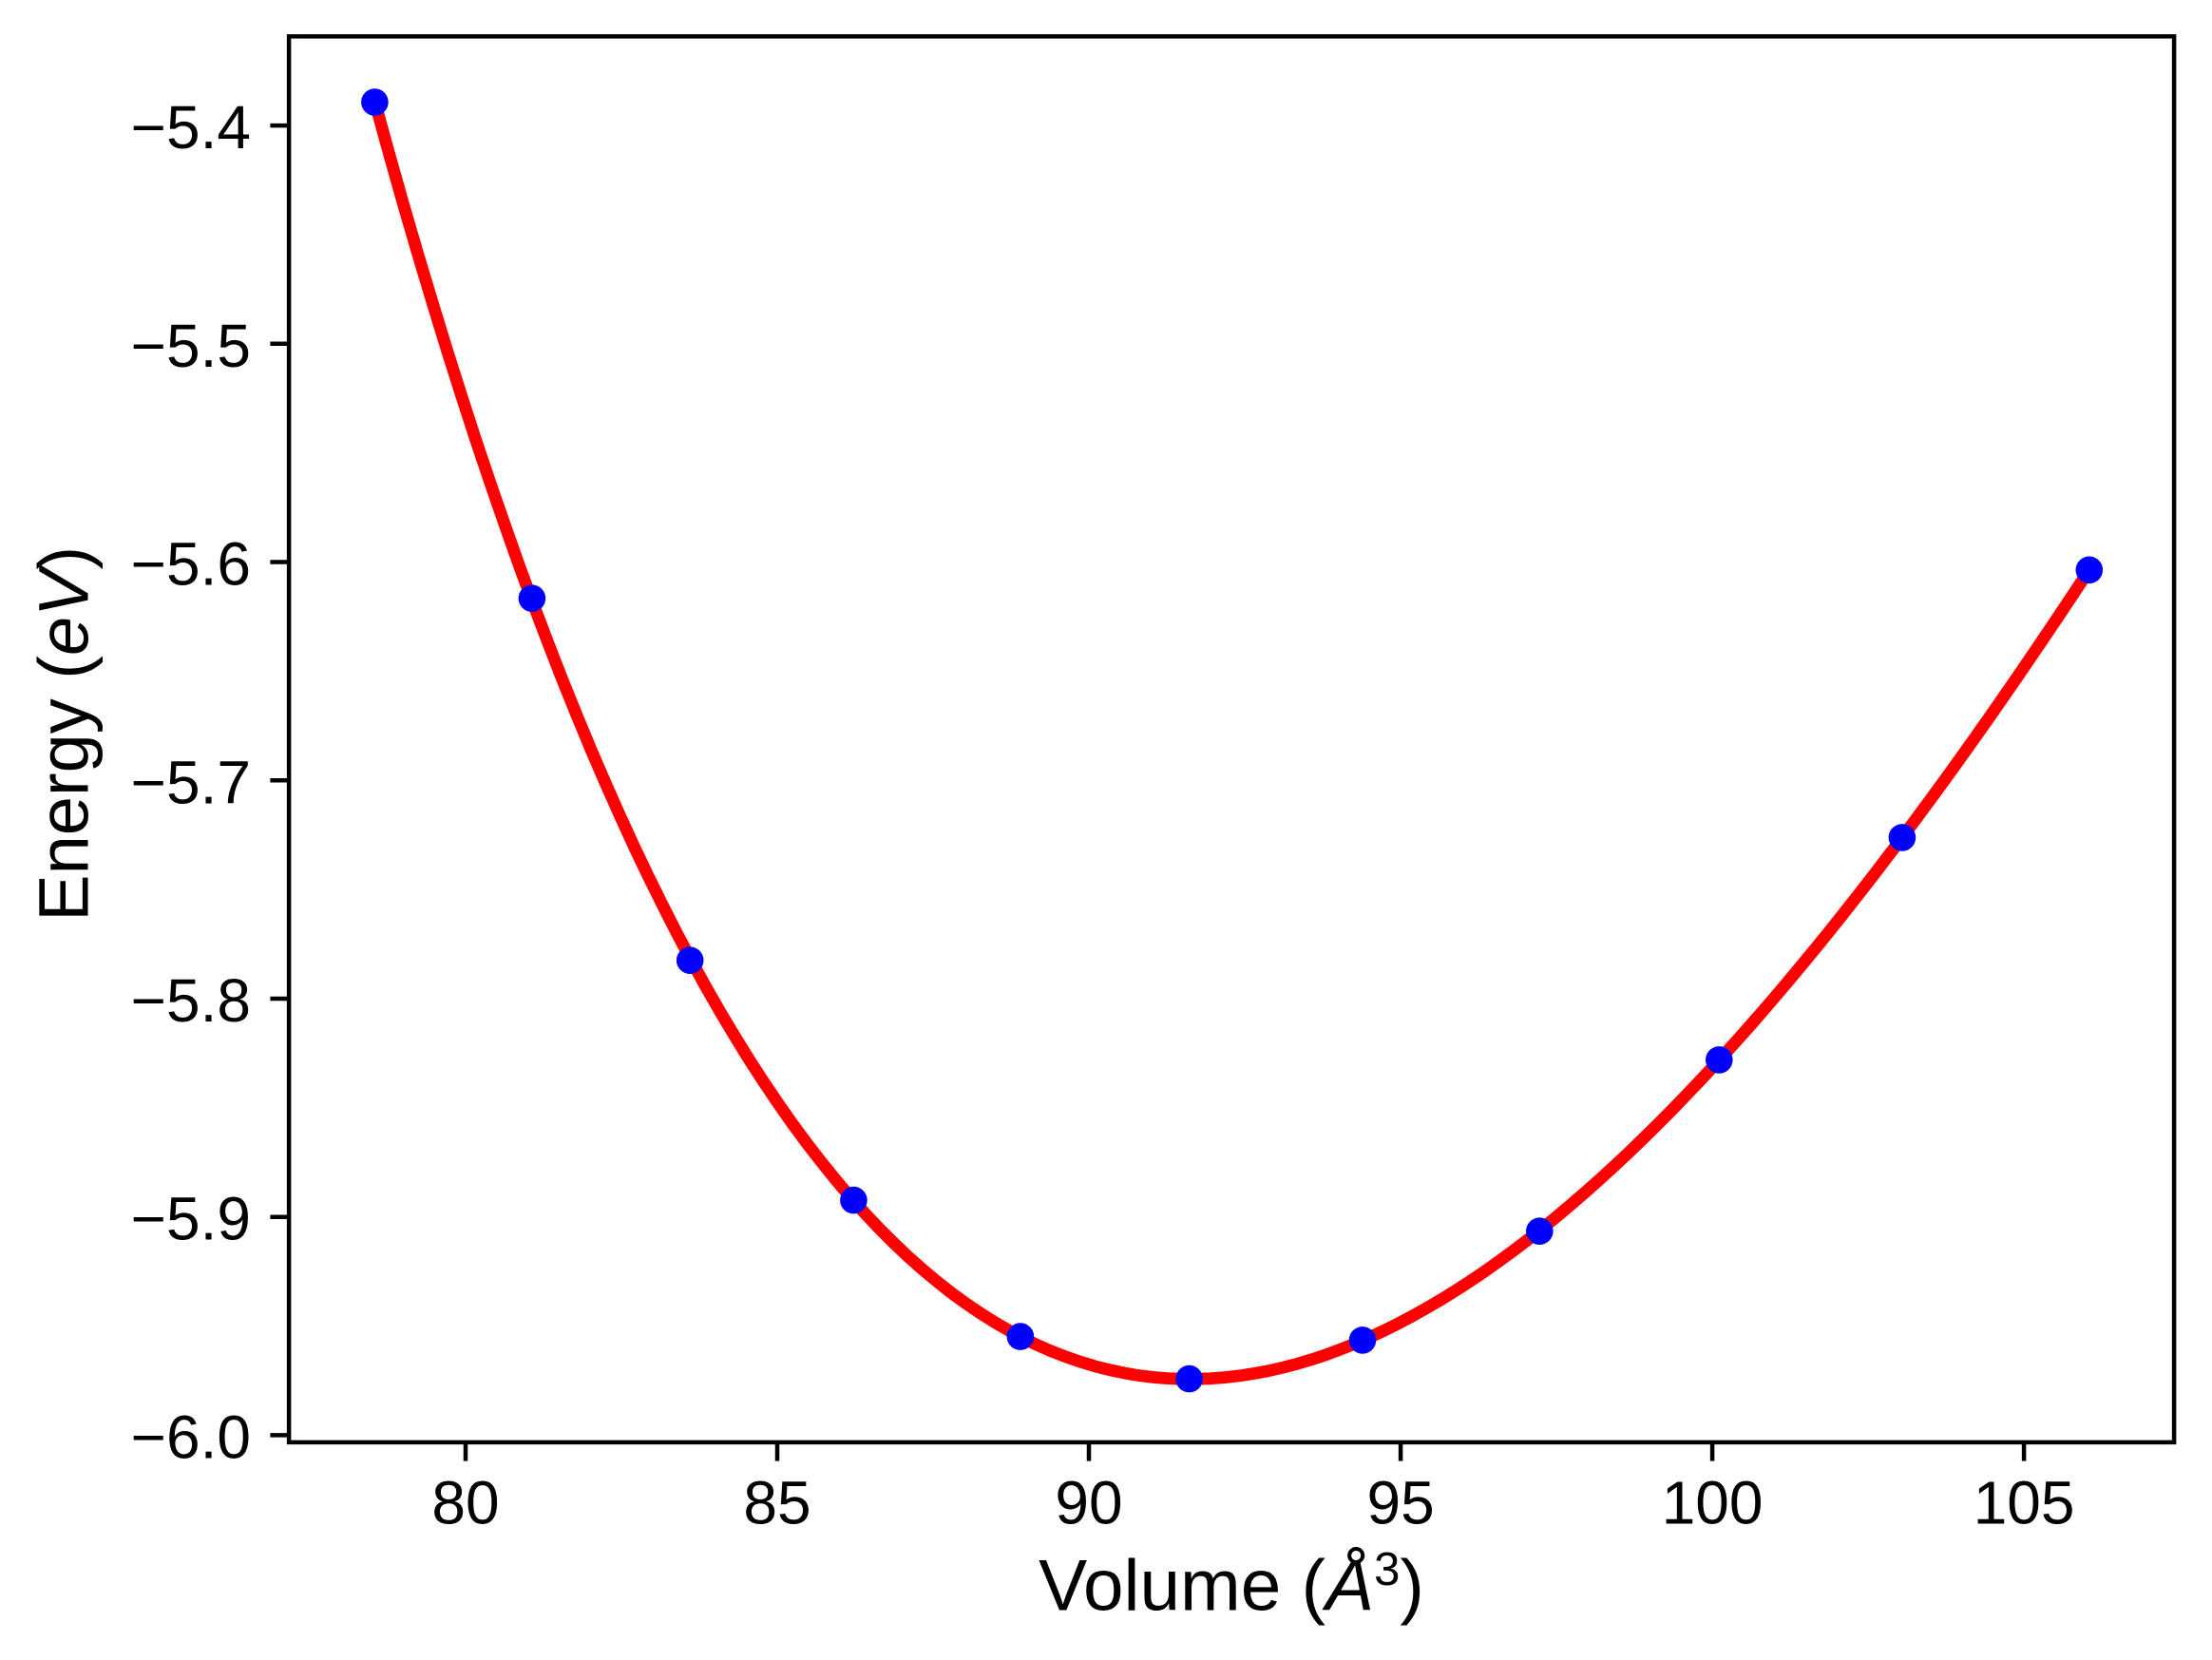 This screenshot has height=1660, width=2212. I want to click on svg-text: −5.6, so click(191, 564).